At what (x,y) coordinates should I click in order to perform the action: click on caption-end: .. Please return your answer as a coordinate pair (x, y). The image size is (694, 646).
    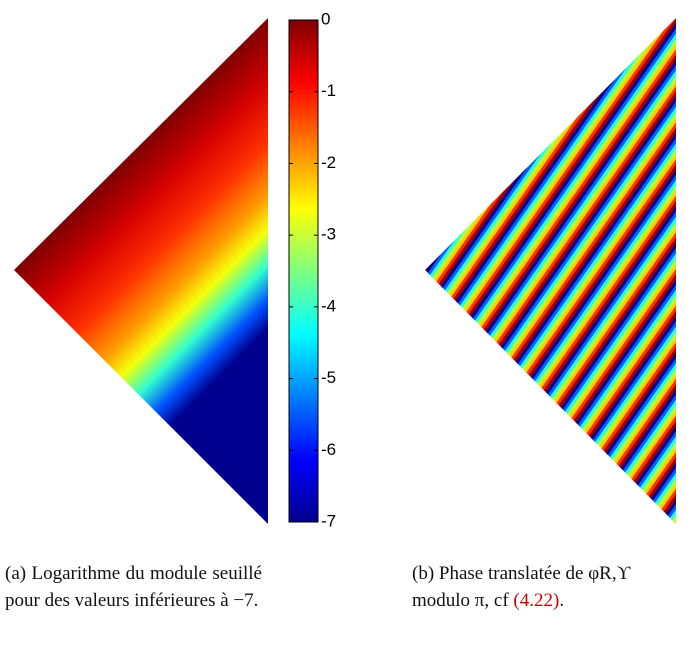
    Looking at the image, I should click on (562, 600).